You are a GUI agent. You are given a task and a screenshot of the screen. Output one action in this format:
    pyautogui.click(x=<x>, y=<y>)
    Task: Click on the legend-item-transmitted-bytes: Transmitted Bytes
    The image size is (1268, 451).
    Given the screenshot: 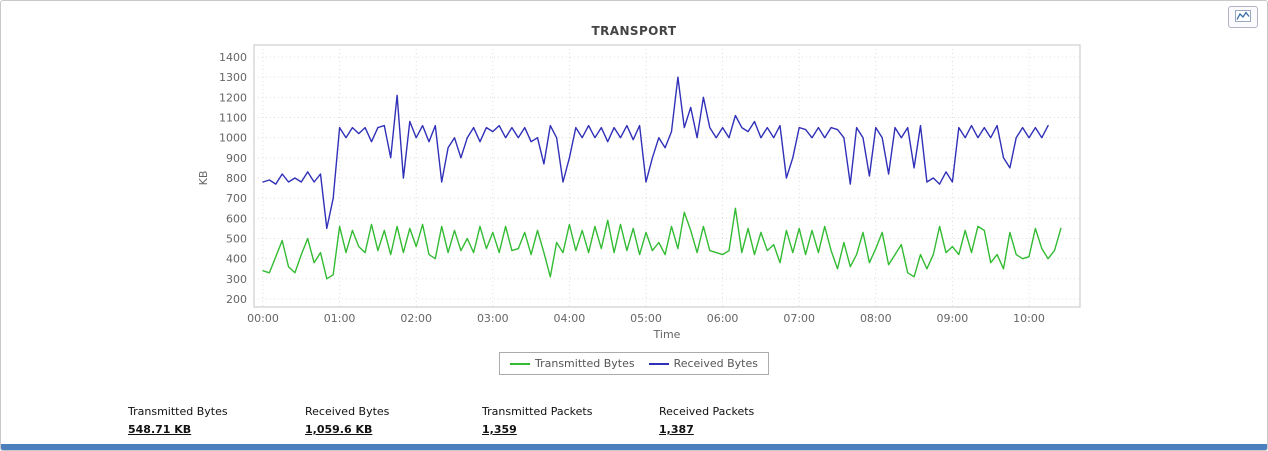 What is the action you would take?
    pyautogui.click(x=572, y=363)
    